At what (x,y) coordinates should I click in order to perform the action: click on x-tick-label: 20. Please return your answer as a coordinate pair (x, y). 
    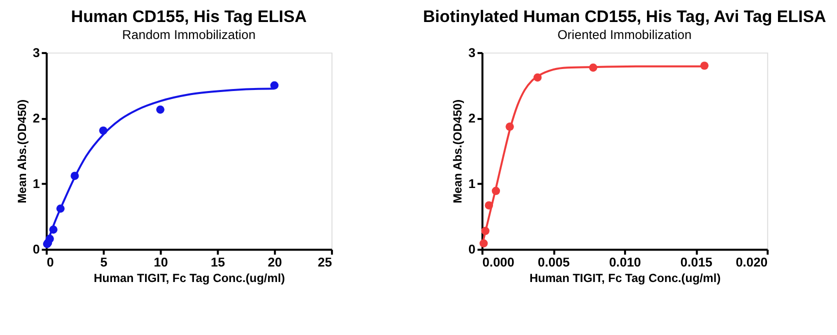
    Looking at the image, I should click on (275, 262).